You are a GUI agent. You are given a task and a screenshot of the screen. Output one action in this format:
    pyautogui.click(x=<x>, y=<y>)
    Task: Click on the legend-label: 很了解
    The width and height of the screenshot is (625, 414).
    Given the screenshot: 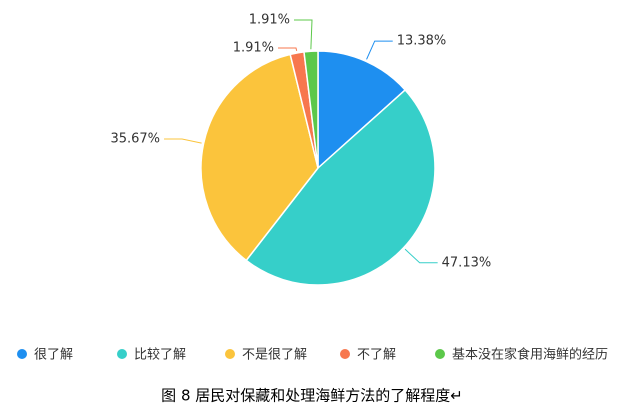 What is the action you would take?
    pyautogui.click(x=53, y=355)
    